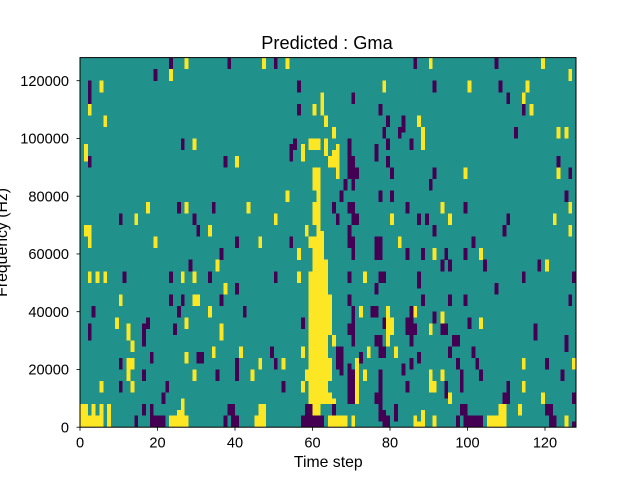  I want to click on svg-text: 80, so click(390, 443).